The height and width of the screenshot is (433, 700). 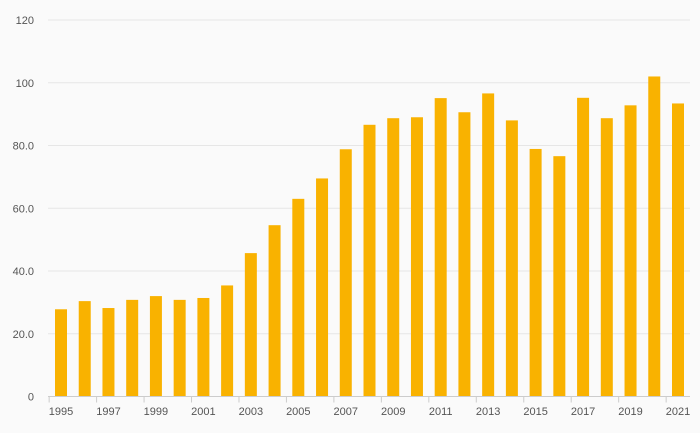 I want to click on x-tick-label: 2009, so click(x=393, y=412).